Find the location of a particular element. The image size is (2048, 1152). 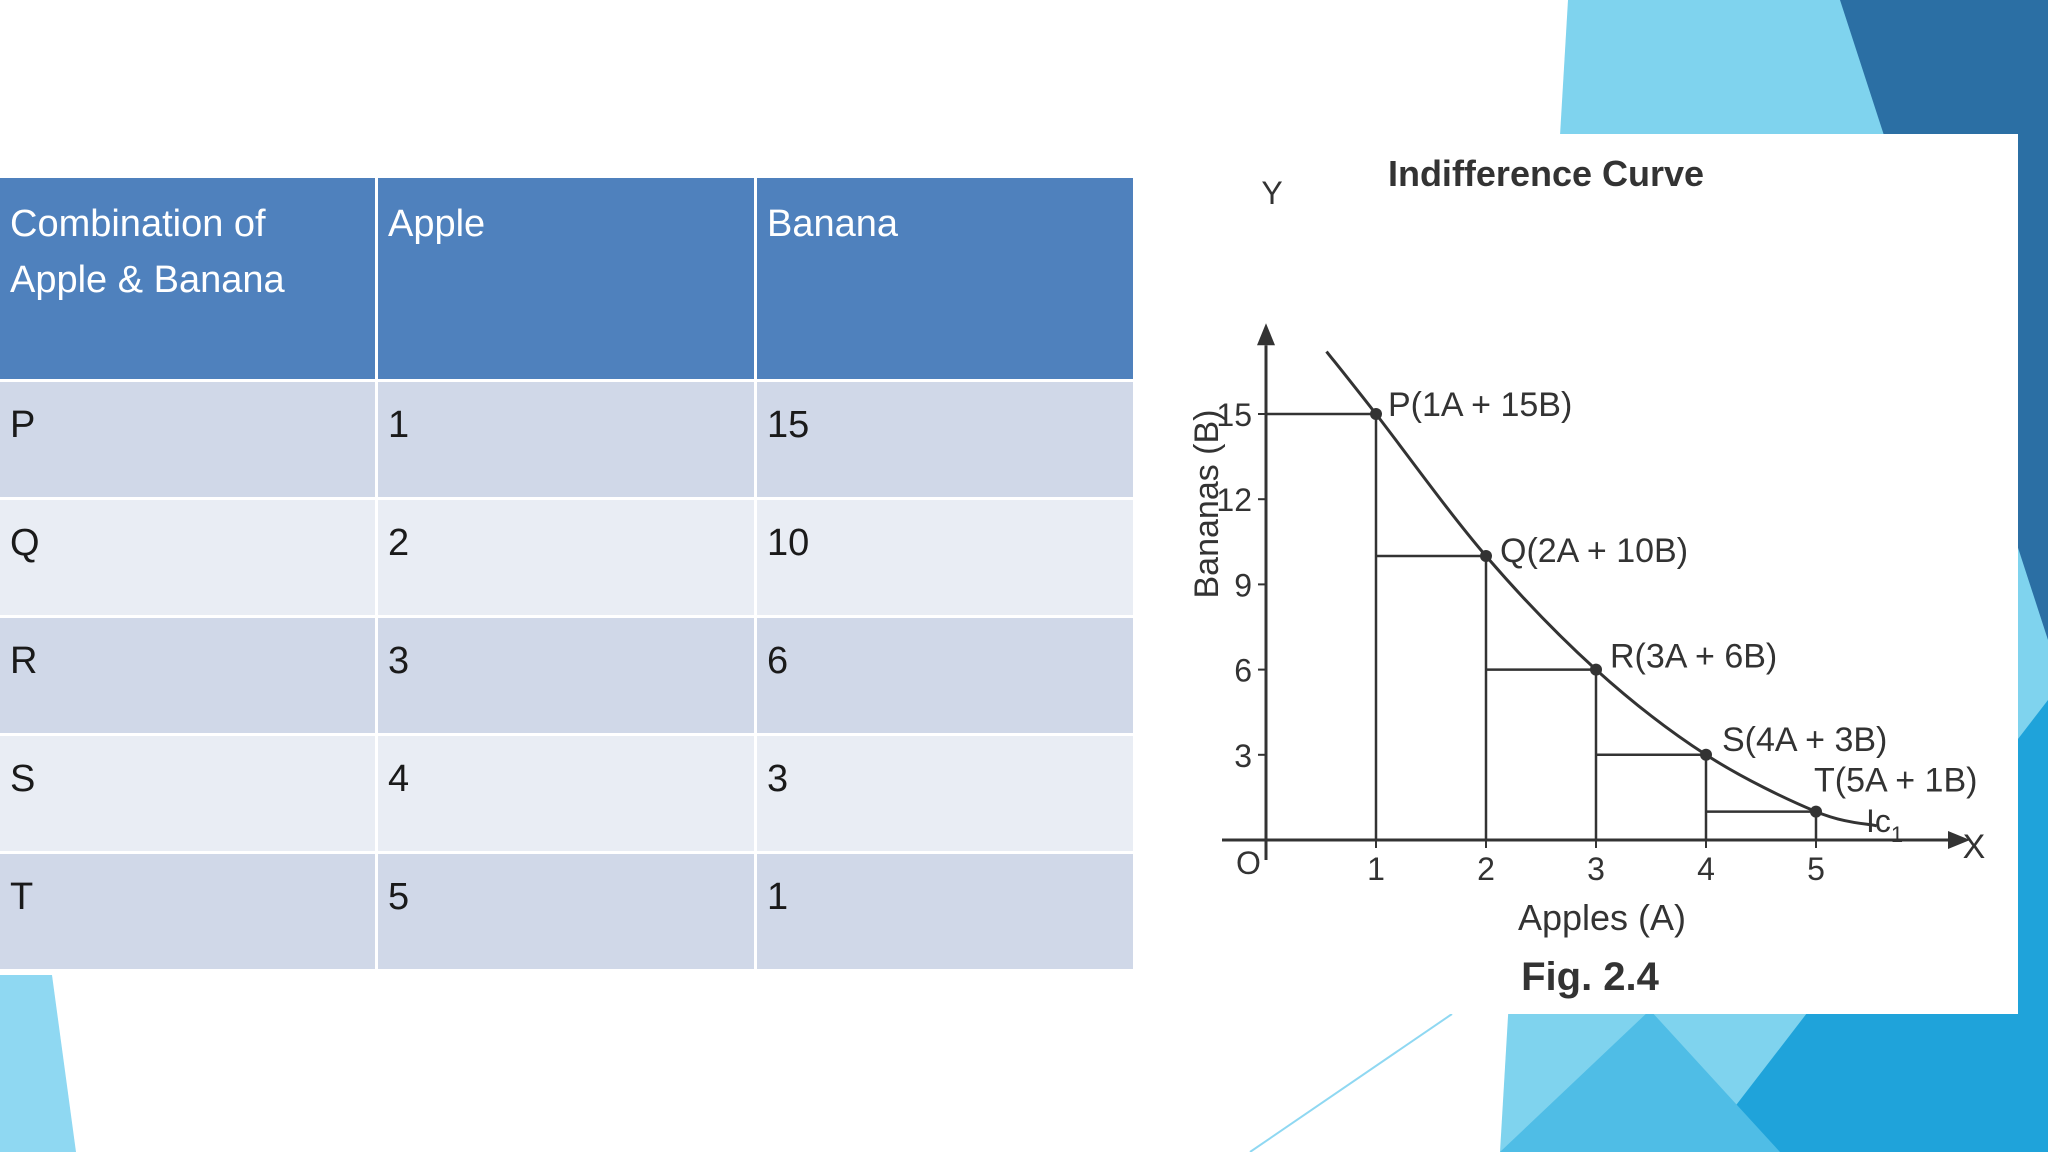

x-tick-label: 4 is located at coordinates (1706, 869).